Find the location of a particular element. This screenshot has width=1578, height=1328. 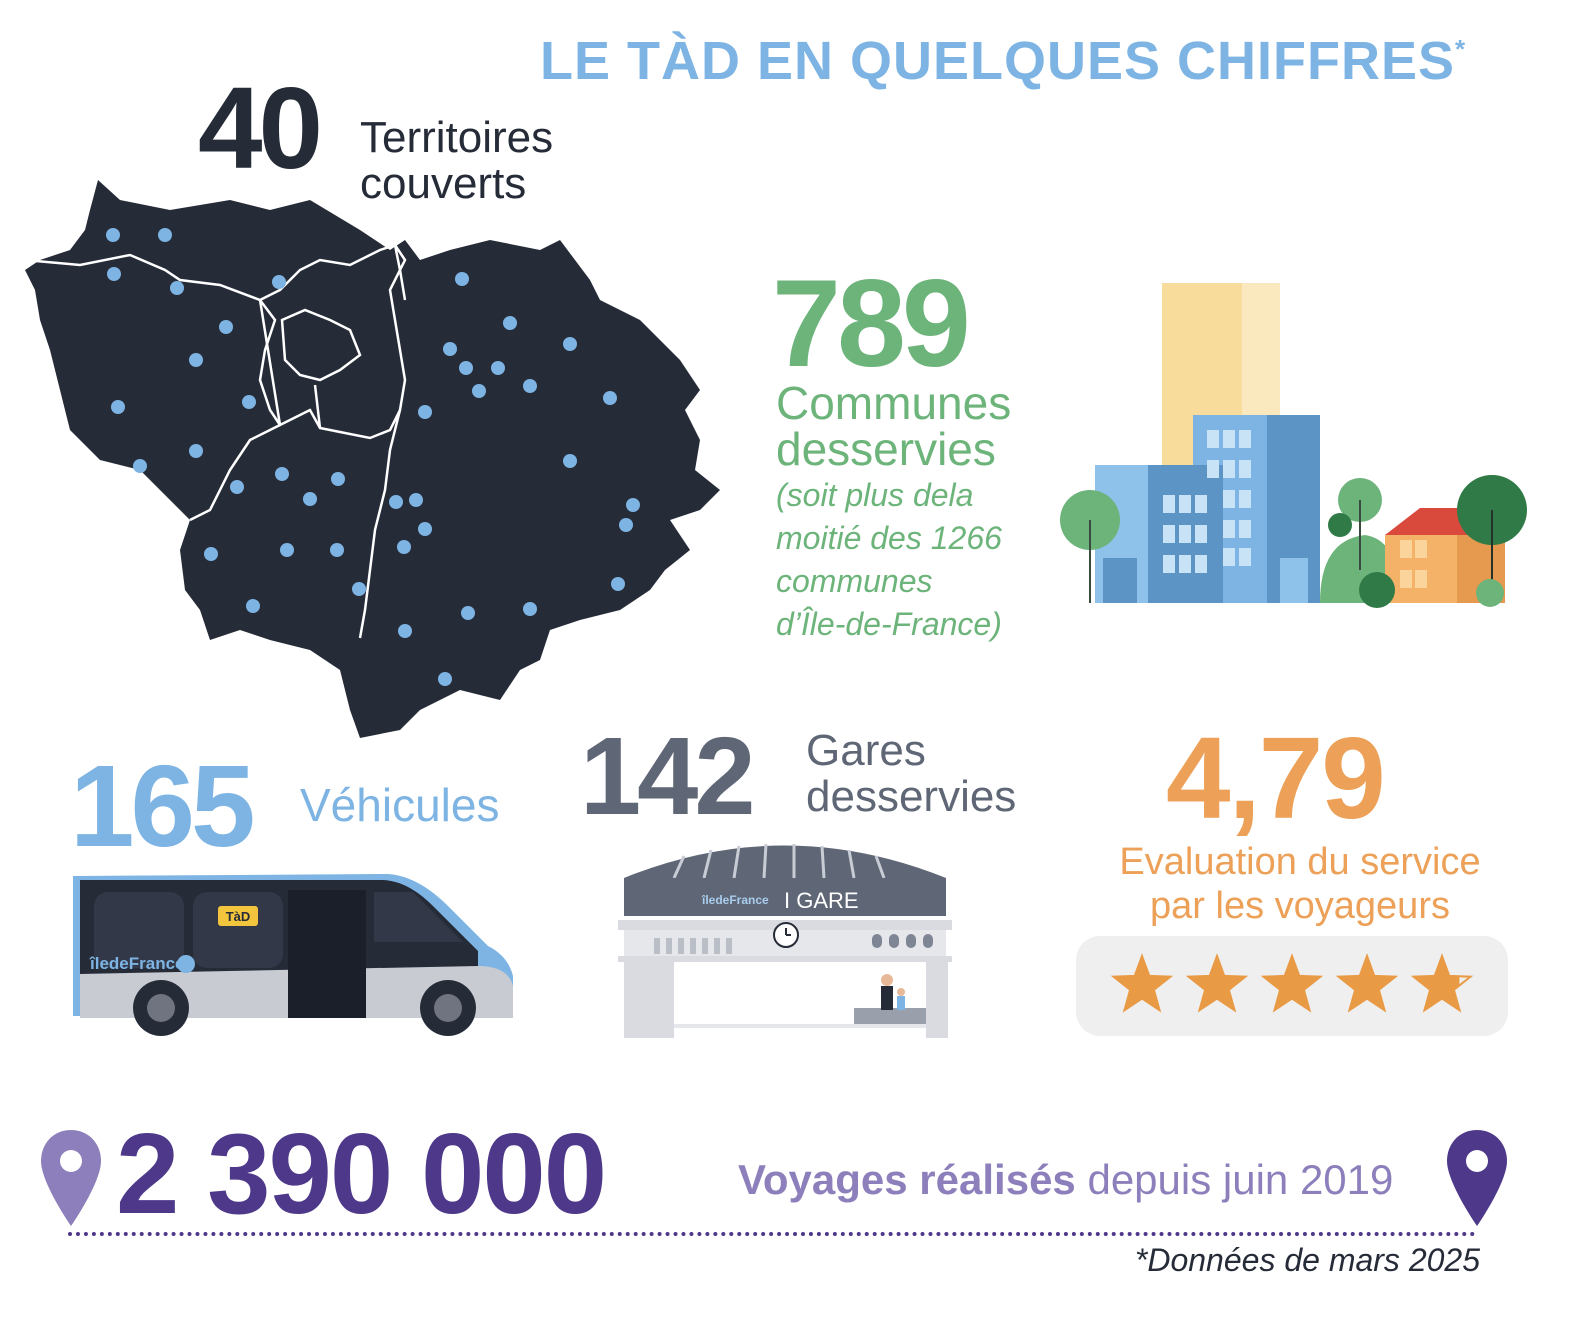

vehicules-label: Véhicules is located at coordinates (400, 805).